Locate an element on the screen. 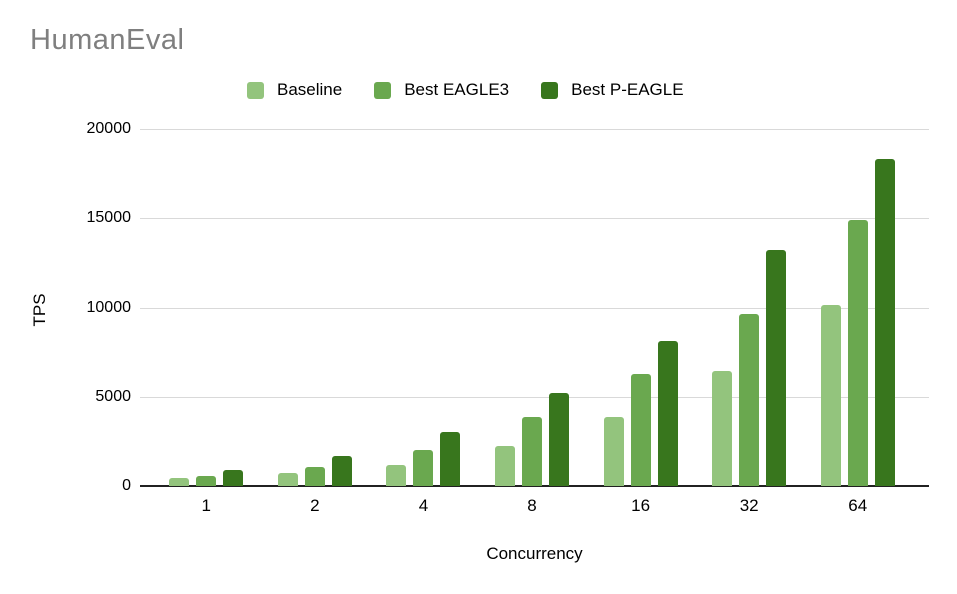  legend-item-baseline: Baseline is located at coordinates (294, 90).